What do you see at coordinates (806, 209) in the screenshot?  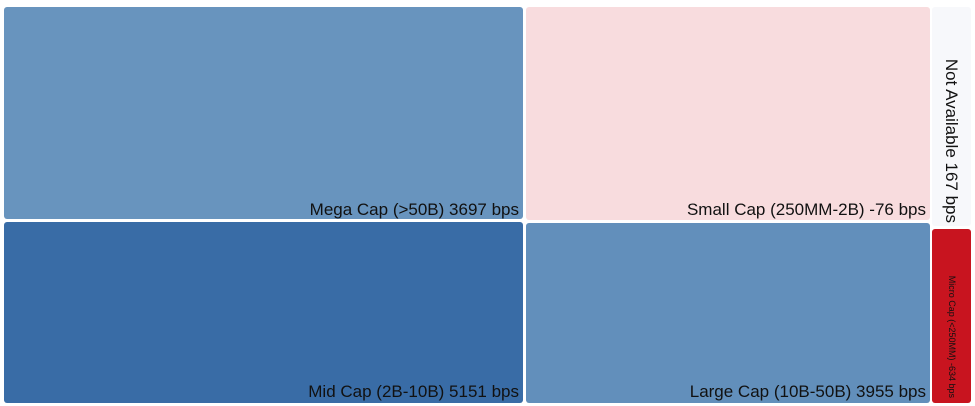 I see `tile-small-cap-label: Small Cap (250MM-2B) -76 bps` at bounding box center [806, 209].